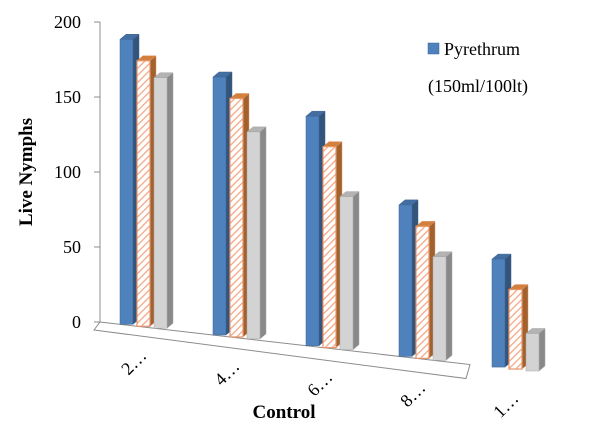  I want to click on legend-label: Pyrethrum, so click(482, 49).